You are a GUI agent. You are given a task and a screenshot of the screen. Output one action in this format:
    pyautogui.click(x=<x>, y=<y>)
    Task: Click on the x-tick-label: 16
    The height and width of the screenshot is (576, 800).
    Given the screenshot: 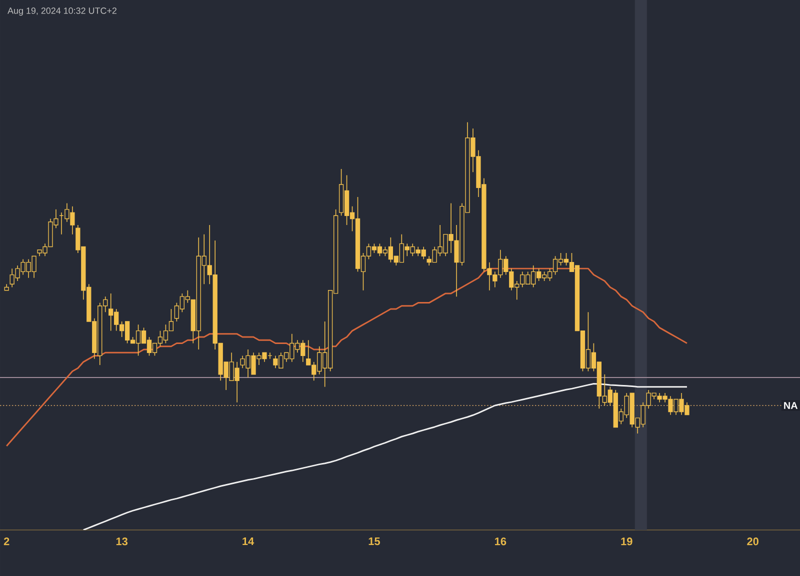 What is the action you would take?
    pyautogui.click(x=500, y=542)
    